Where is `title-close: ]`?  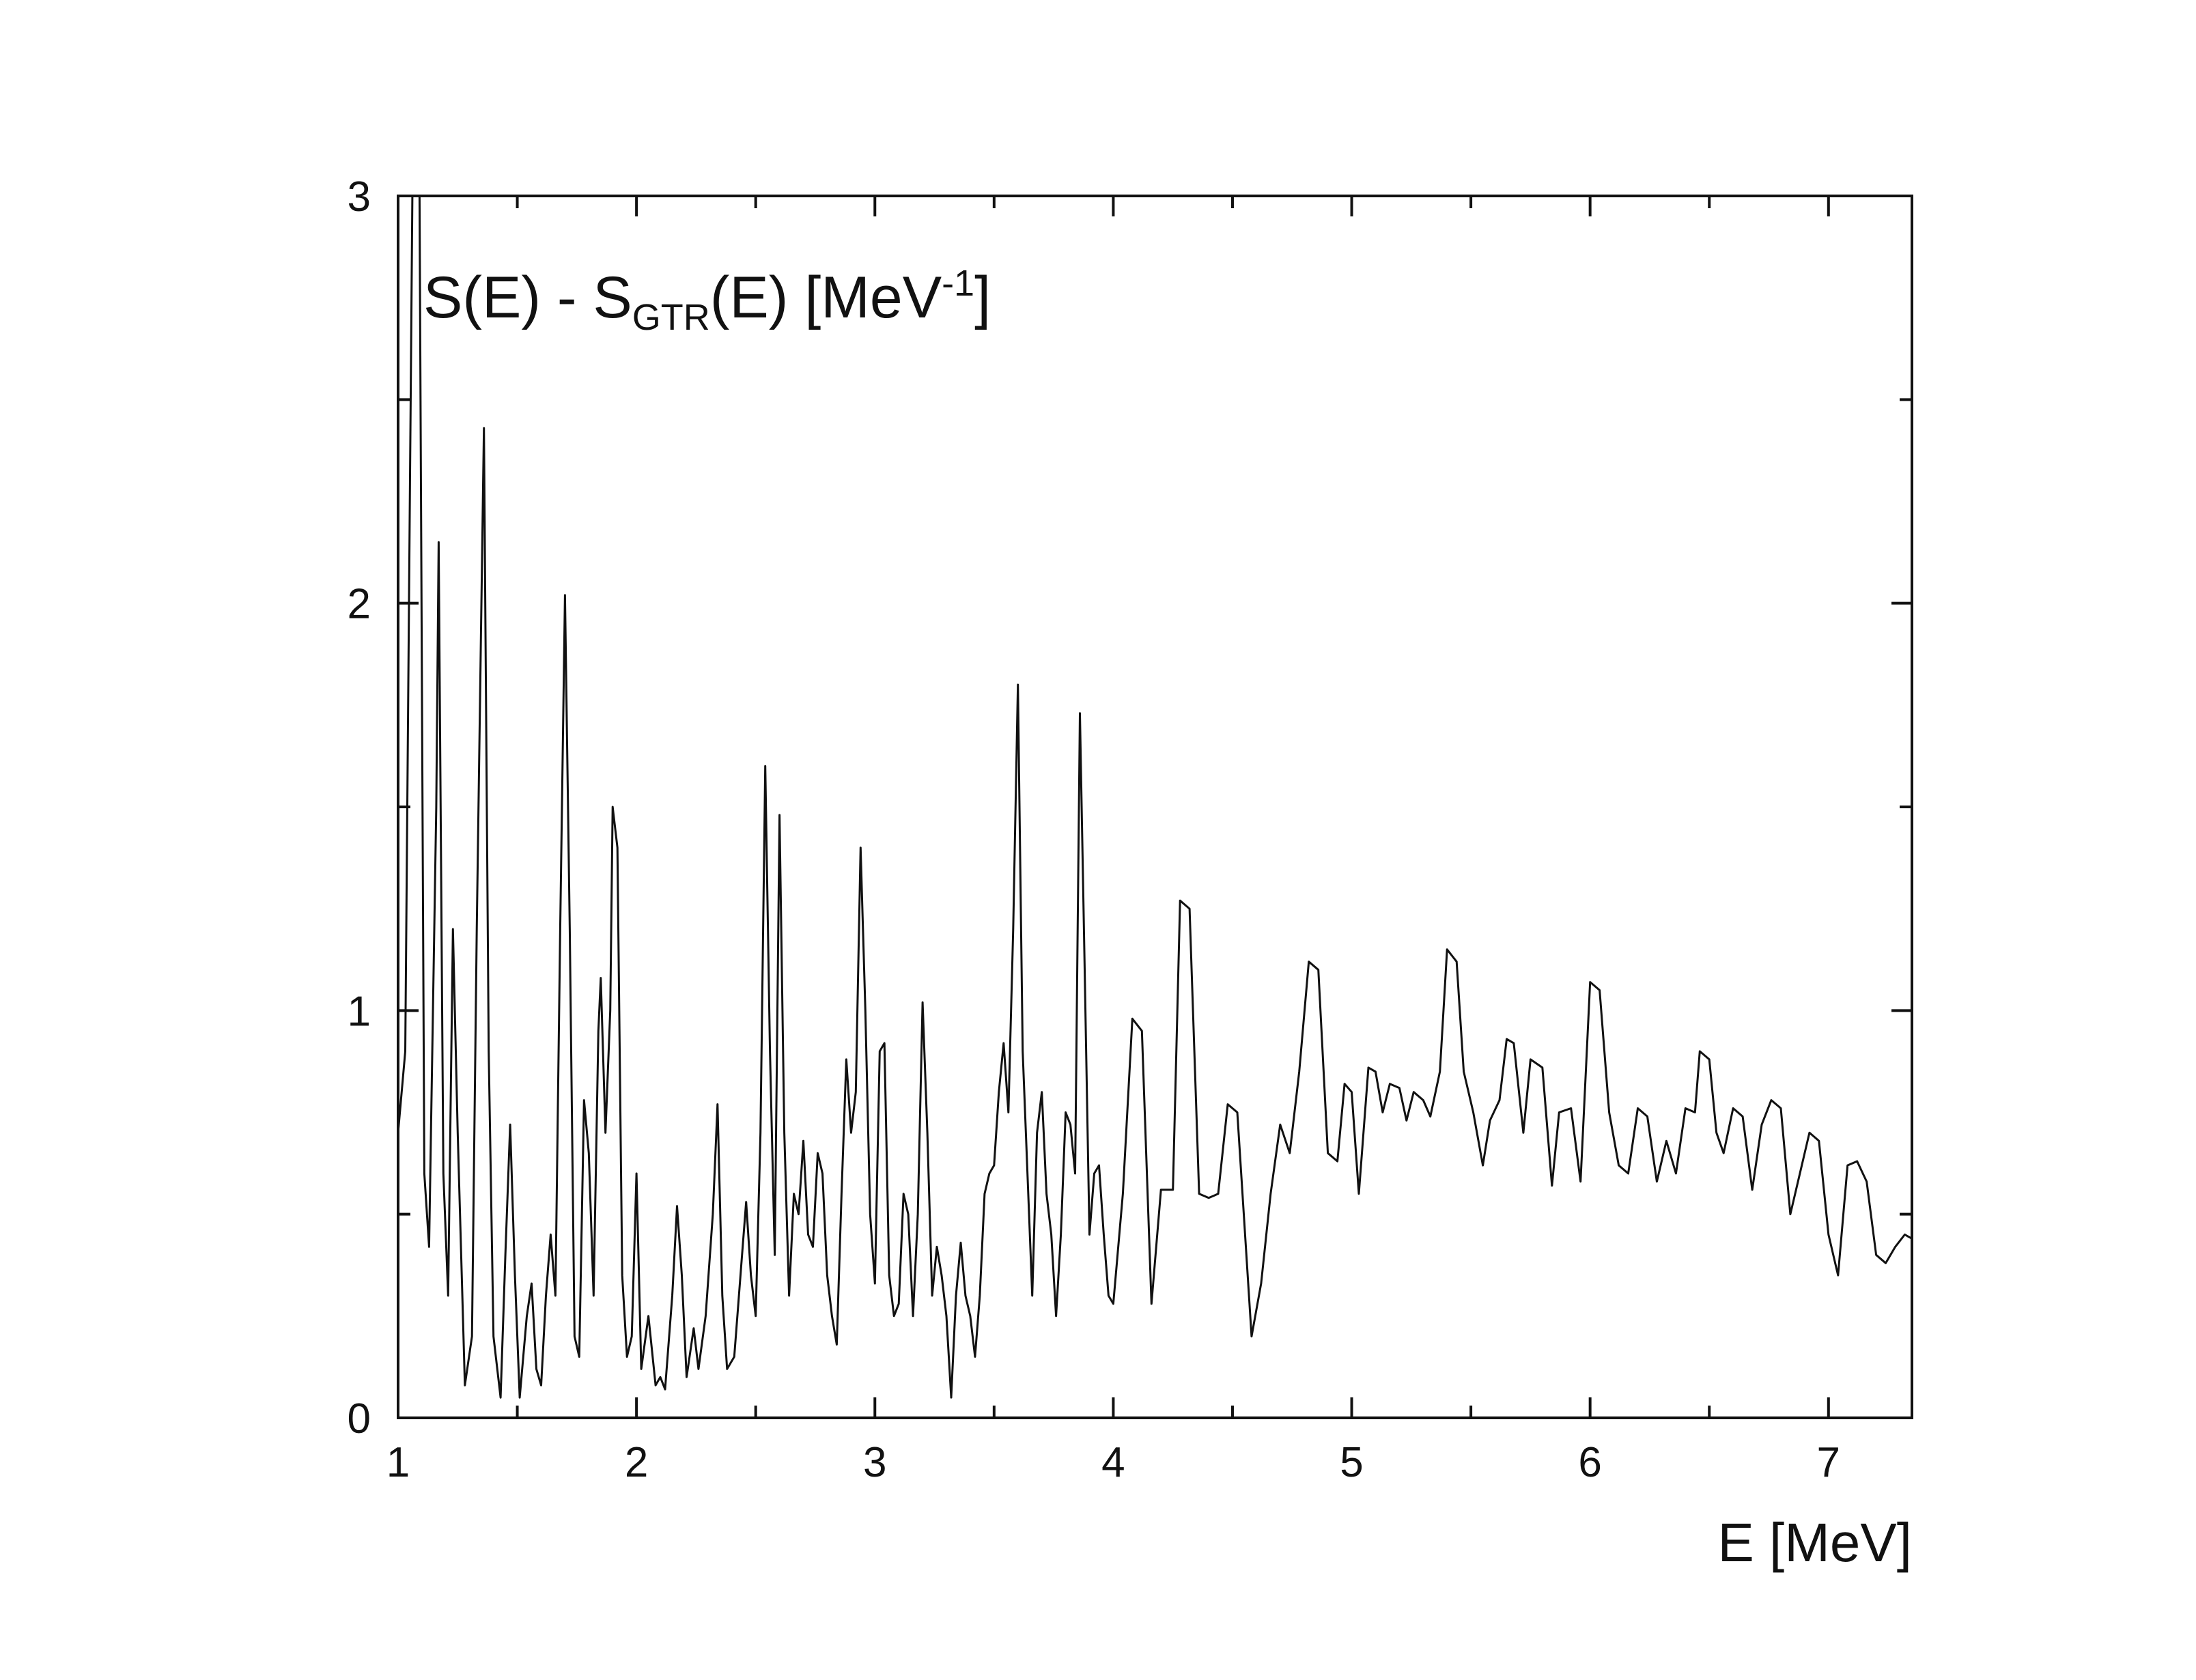
title-close: ] is located at coordinates (983, 297).